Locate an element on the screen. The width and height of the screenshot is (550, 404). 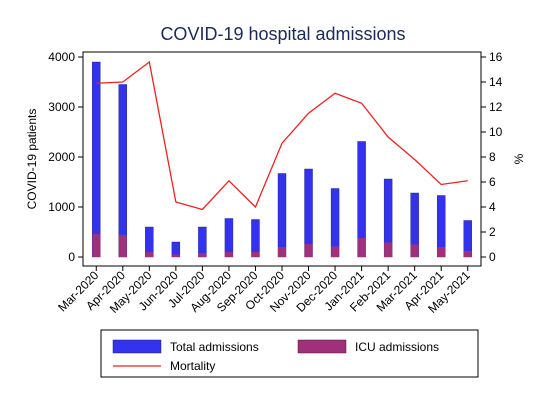
bar-icu-Nov-2020 is located at coordinates (308, 250).